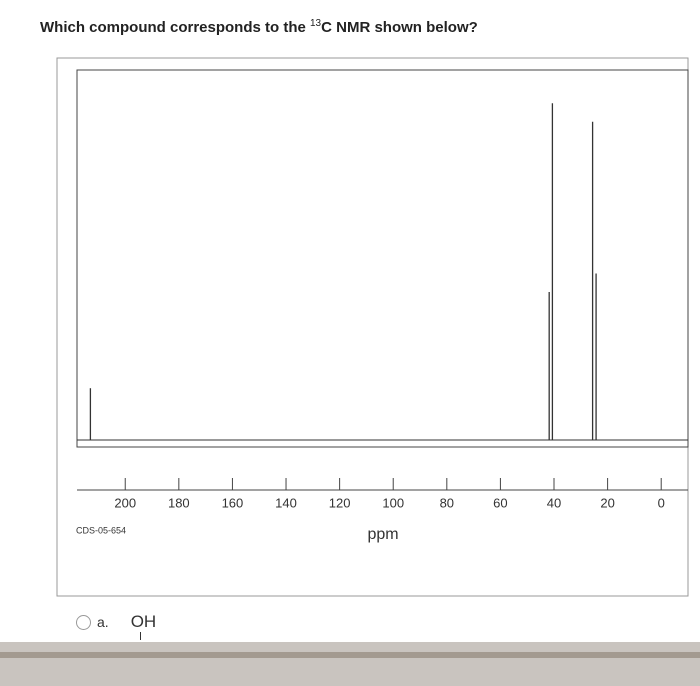  Describe the element at coordinates (179, 502) in the screenshot. I see `x-tick-label: 180` at that location.